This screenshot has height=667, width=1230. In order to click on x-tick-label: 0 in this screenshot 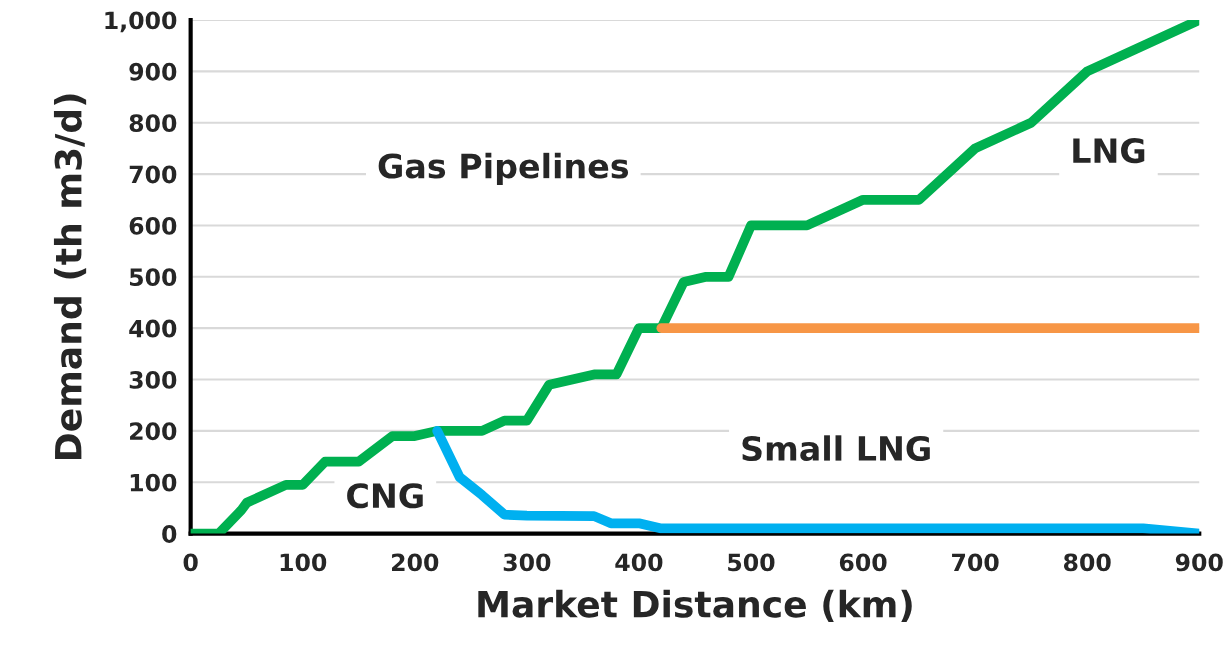, I will do `click(190, 562)`.